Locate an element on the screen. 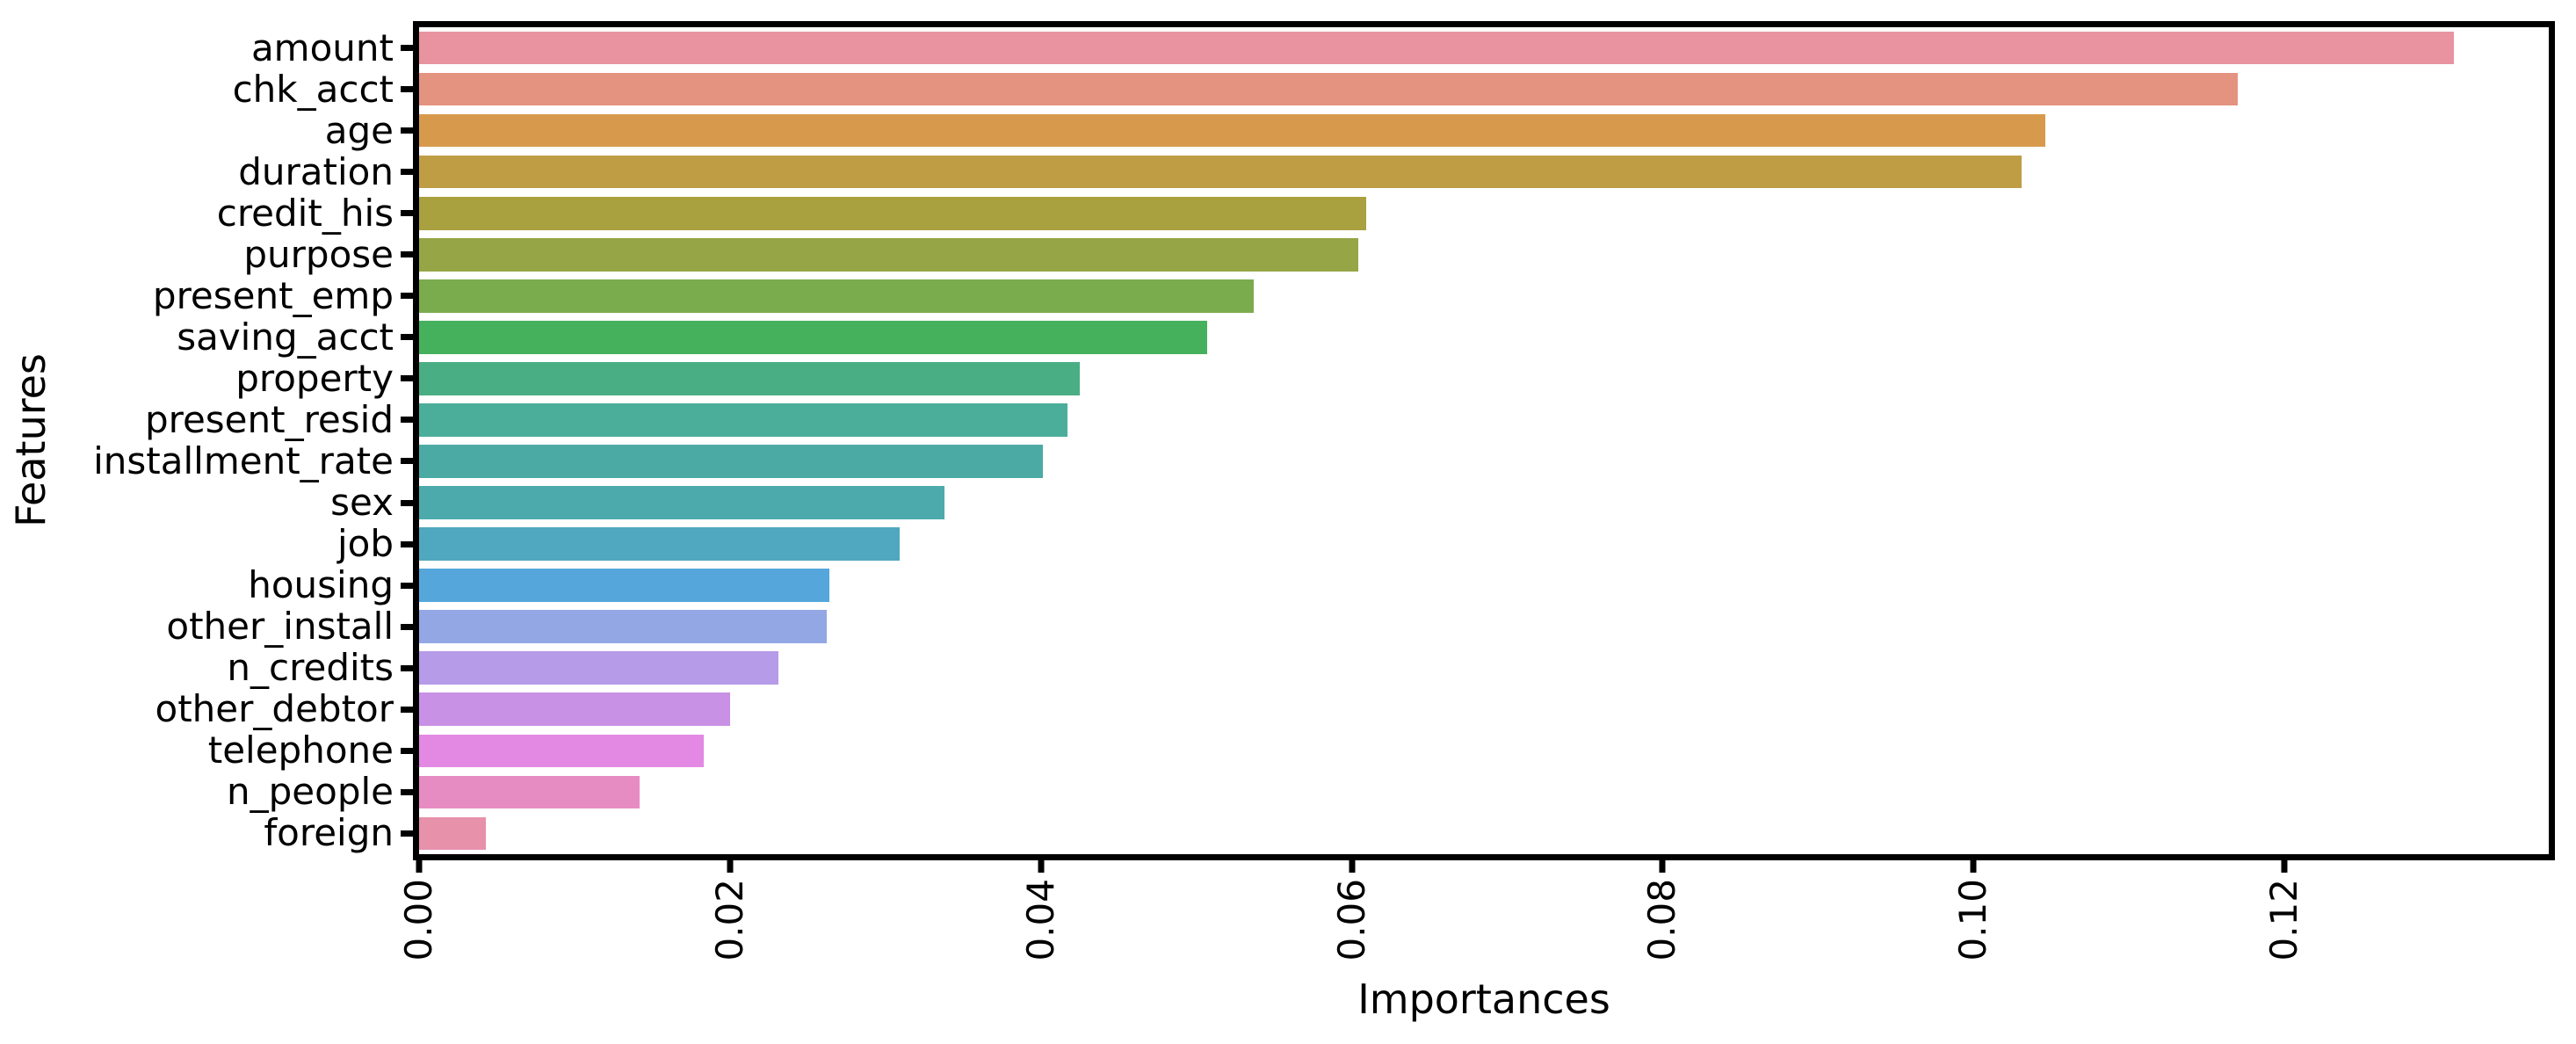  bar-housing is located at coordinates (624, 585).